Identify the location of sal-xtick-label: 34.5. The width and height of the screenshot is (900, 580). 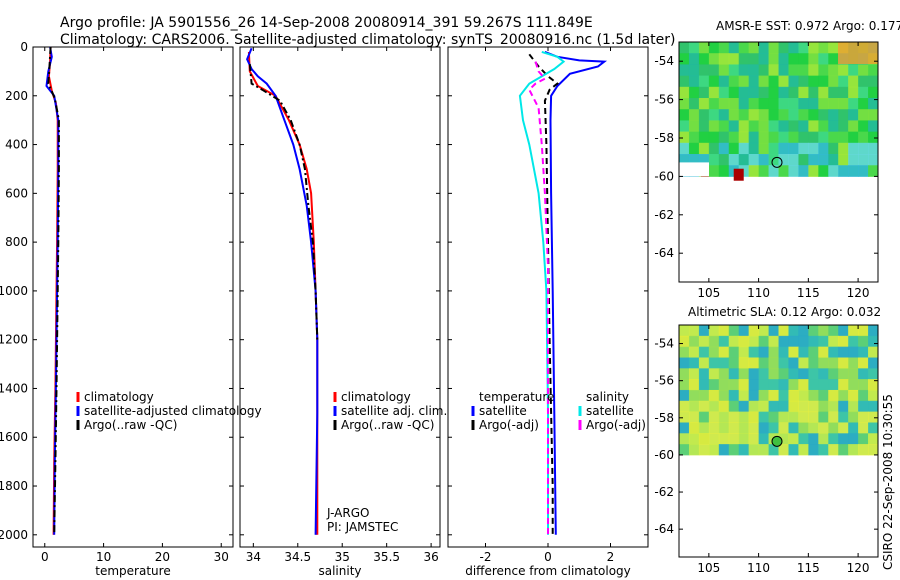
(297, 557).